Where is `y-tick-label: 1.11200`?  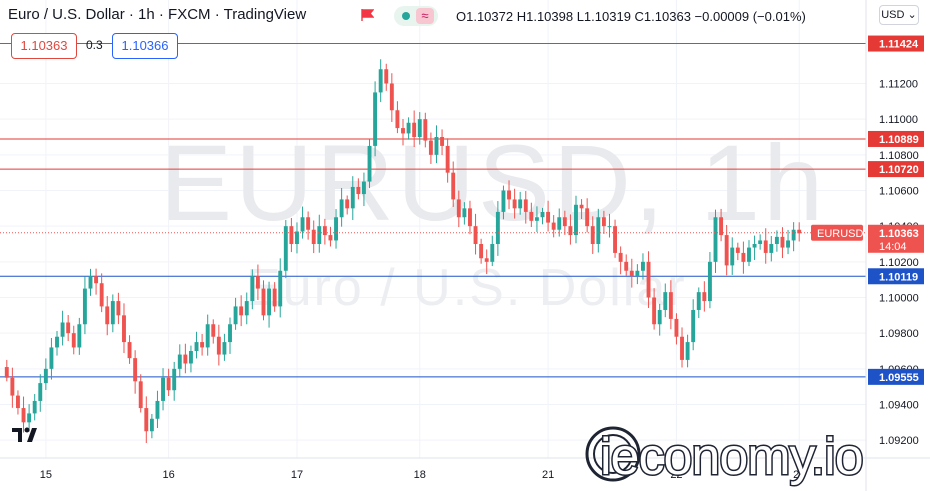
y-tick-label: 1.11200 is located at coordinates (898, 85).